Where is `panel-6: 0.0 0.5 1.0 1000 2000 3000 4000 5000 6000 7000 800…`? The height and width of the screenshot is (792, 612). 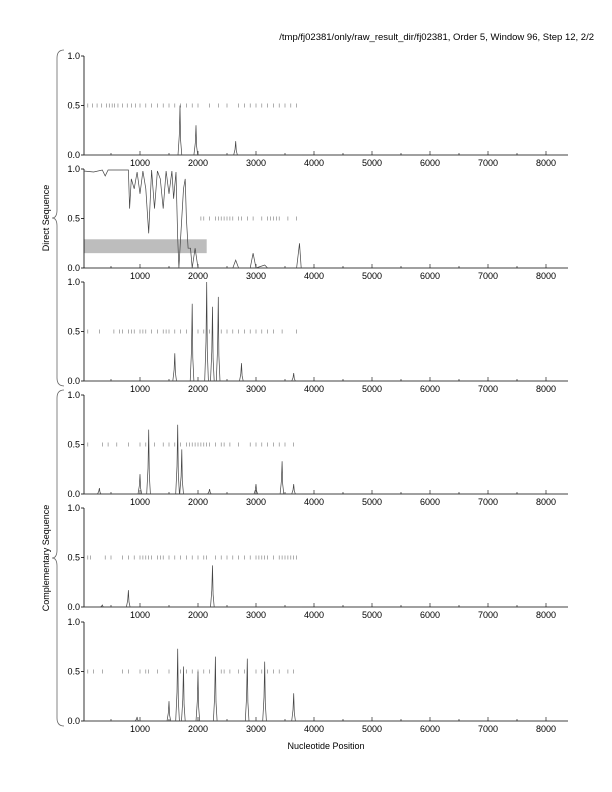 panel-6: 0.0 0.5 1.0 1000 2000 3000 4000 5000 6000 7000 800… is located at coordinates (317, 675).